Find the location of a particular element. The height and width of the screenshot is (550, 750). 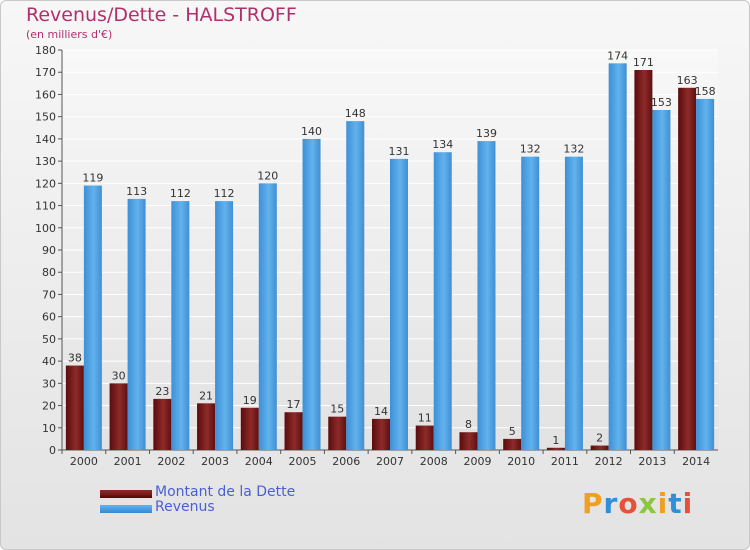

y-tick-label: 40 is located at coordinates (49, 361).